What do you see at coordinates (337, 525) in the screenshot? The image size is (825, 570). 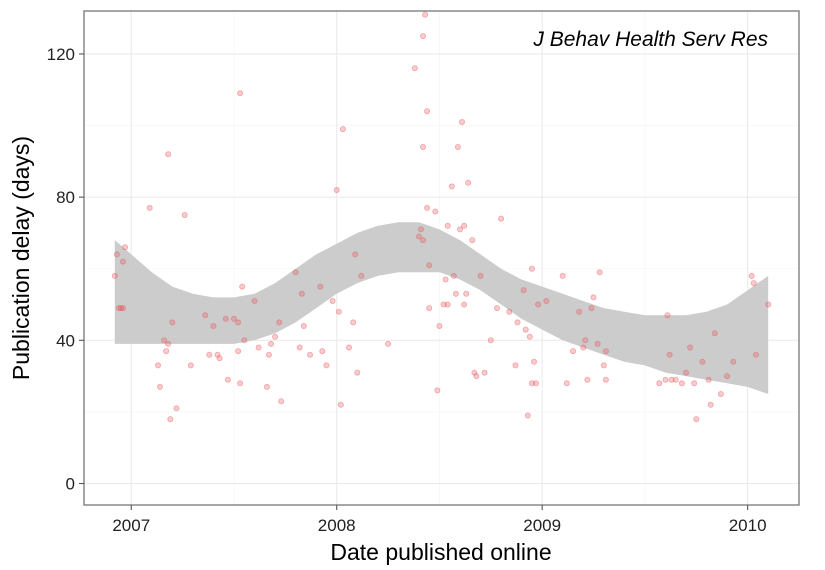 I see `x-tick-label: 2008` at bounding box center [337, 525].